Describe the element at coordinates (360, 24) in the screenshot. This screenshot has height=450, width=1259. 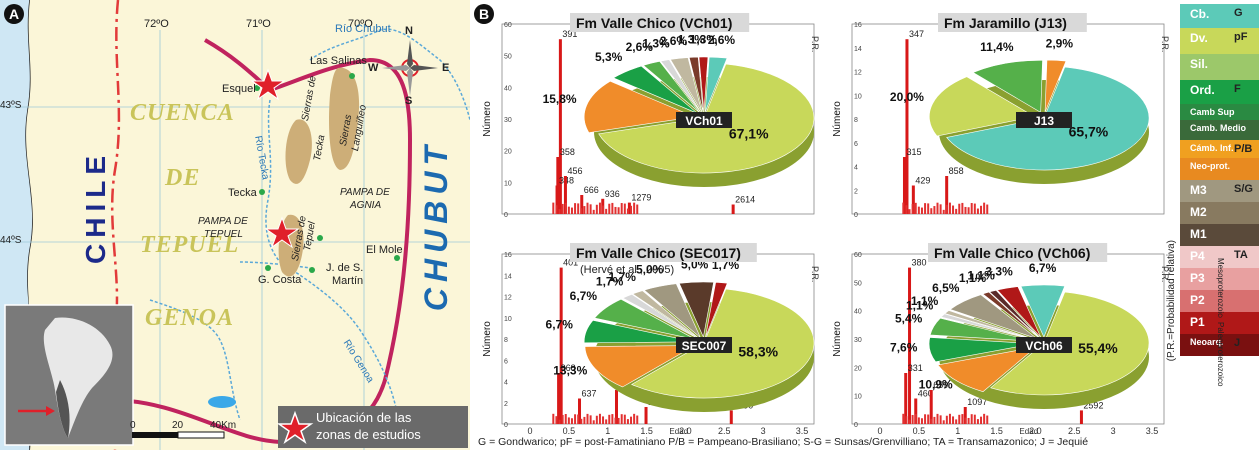
I see `longitude-70: 70ºO` at that location.